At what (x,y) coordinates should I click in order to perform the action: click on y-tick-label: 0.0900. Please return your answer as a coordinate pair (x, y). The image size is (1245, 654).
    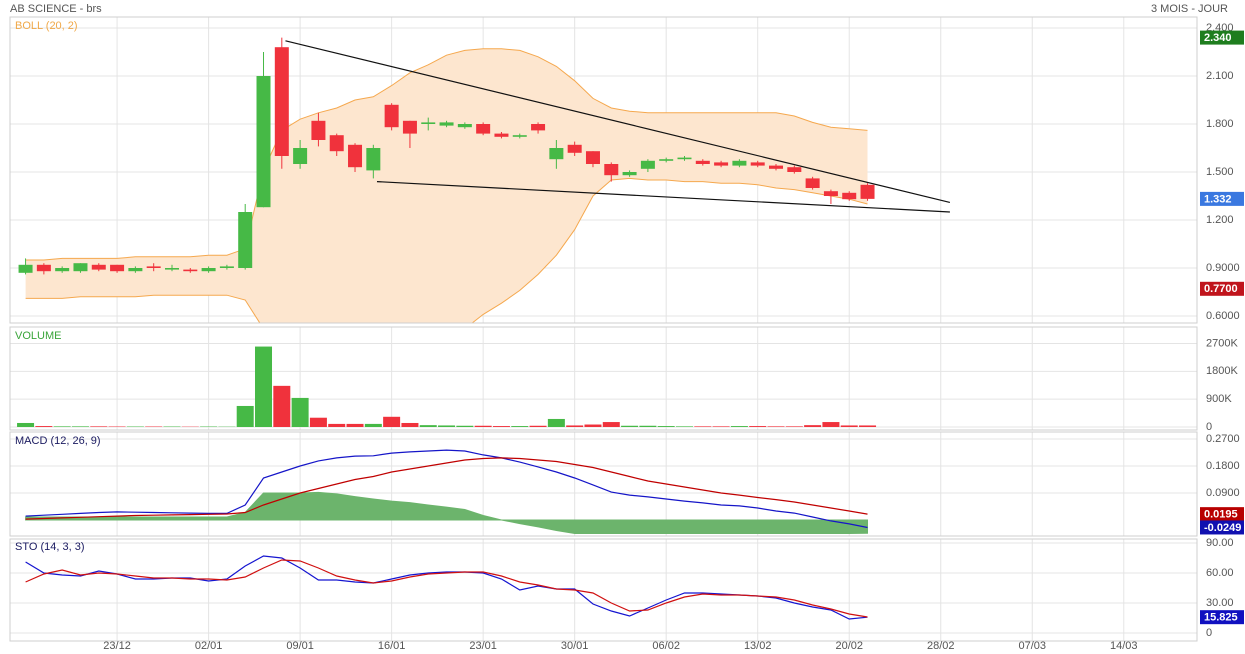
    Looking at the image, I should click on (1223, 493).